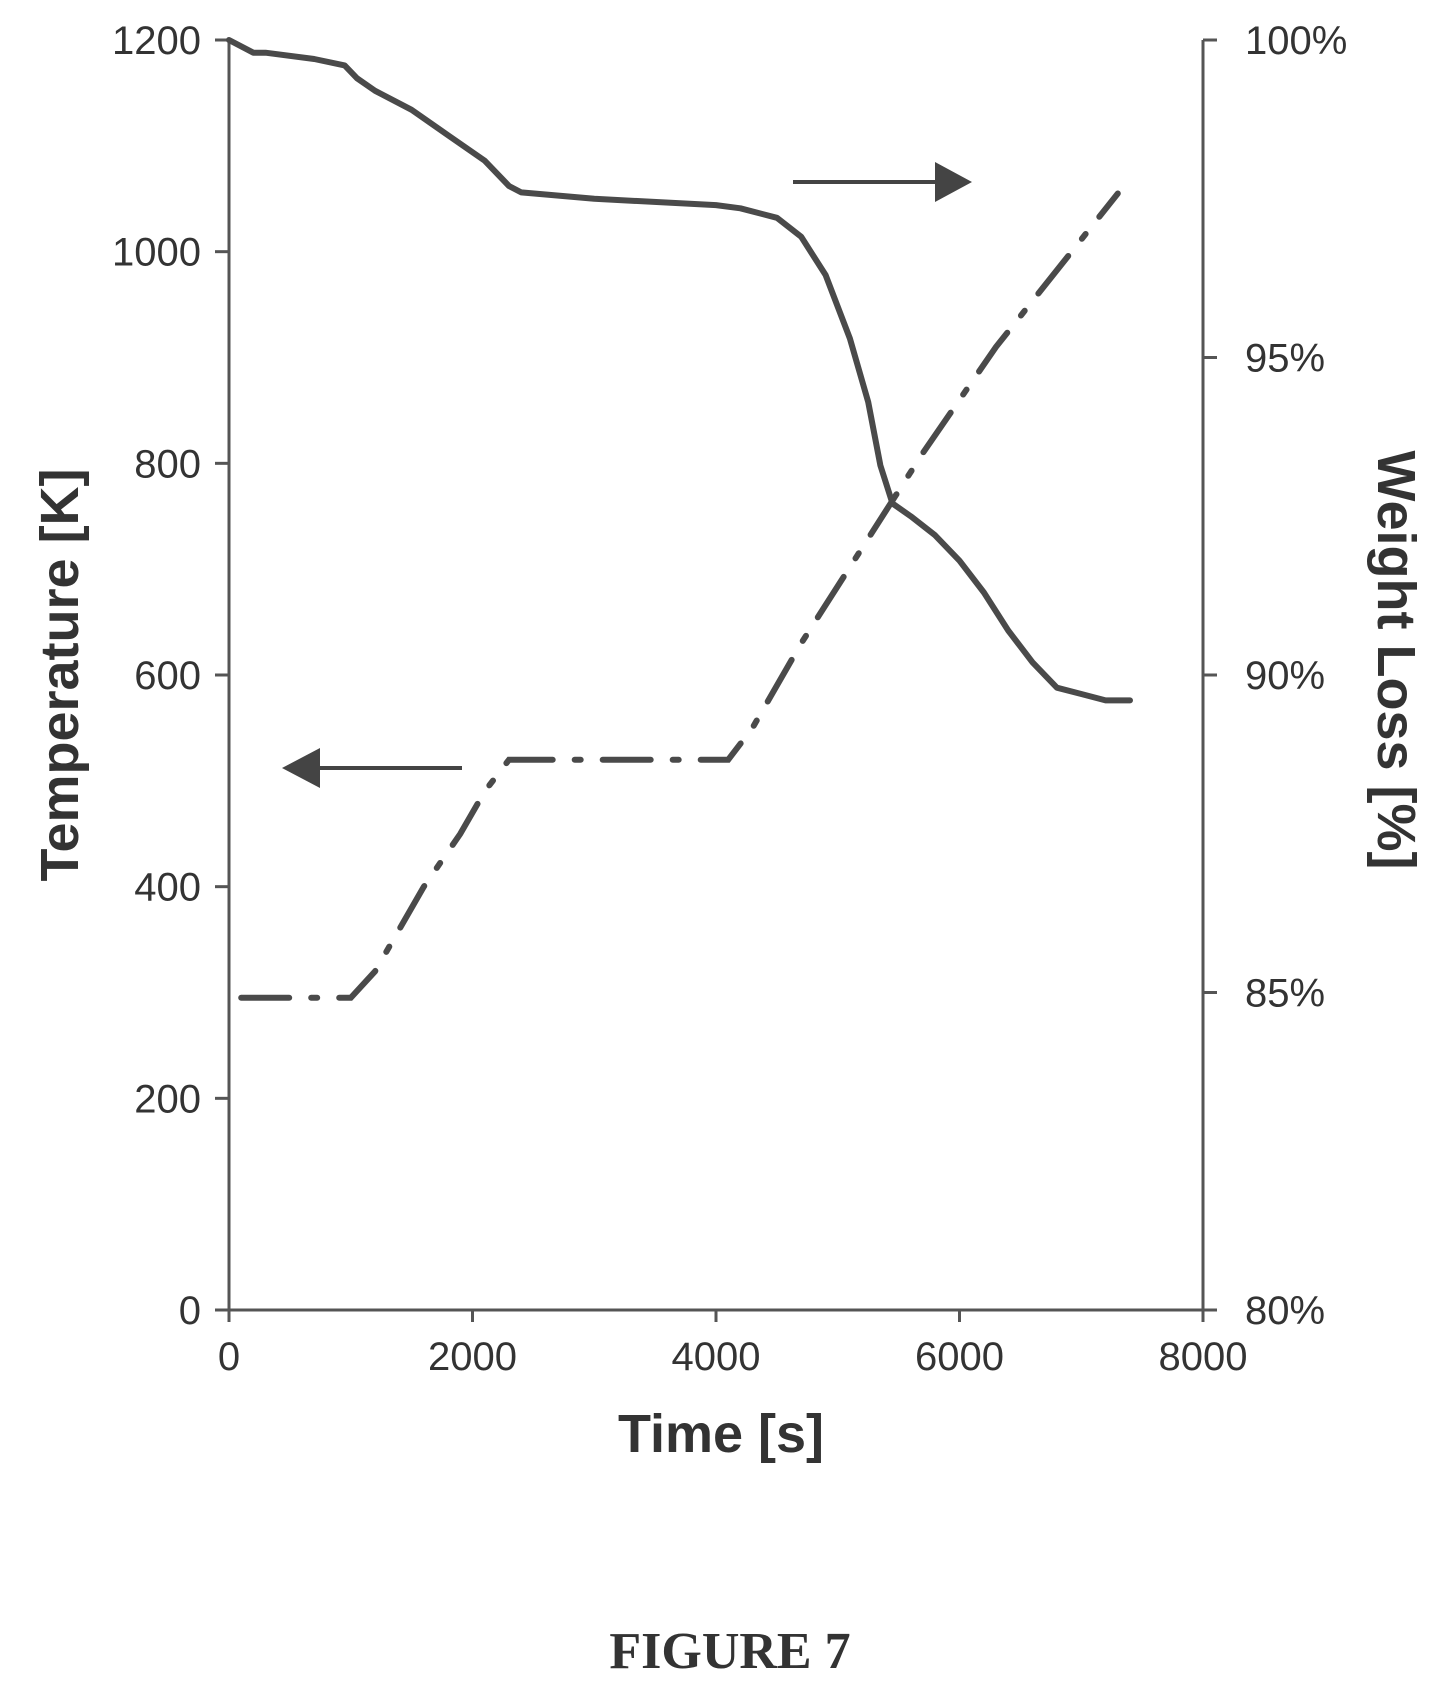 This screenshot has width=1455, height=1707. I want to click on y-right-tick-label: 100%, so click(1296, 41).